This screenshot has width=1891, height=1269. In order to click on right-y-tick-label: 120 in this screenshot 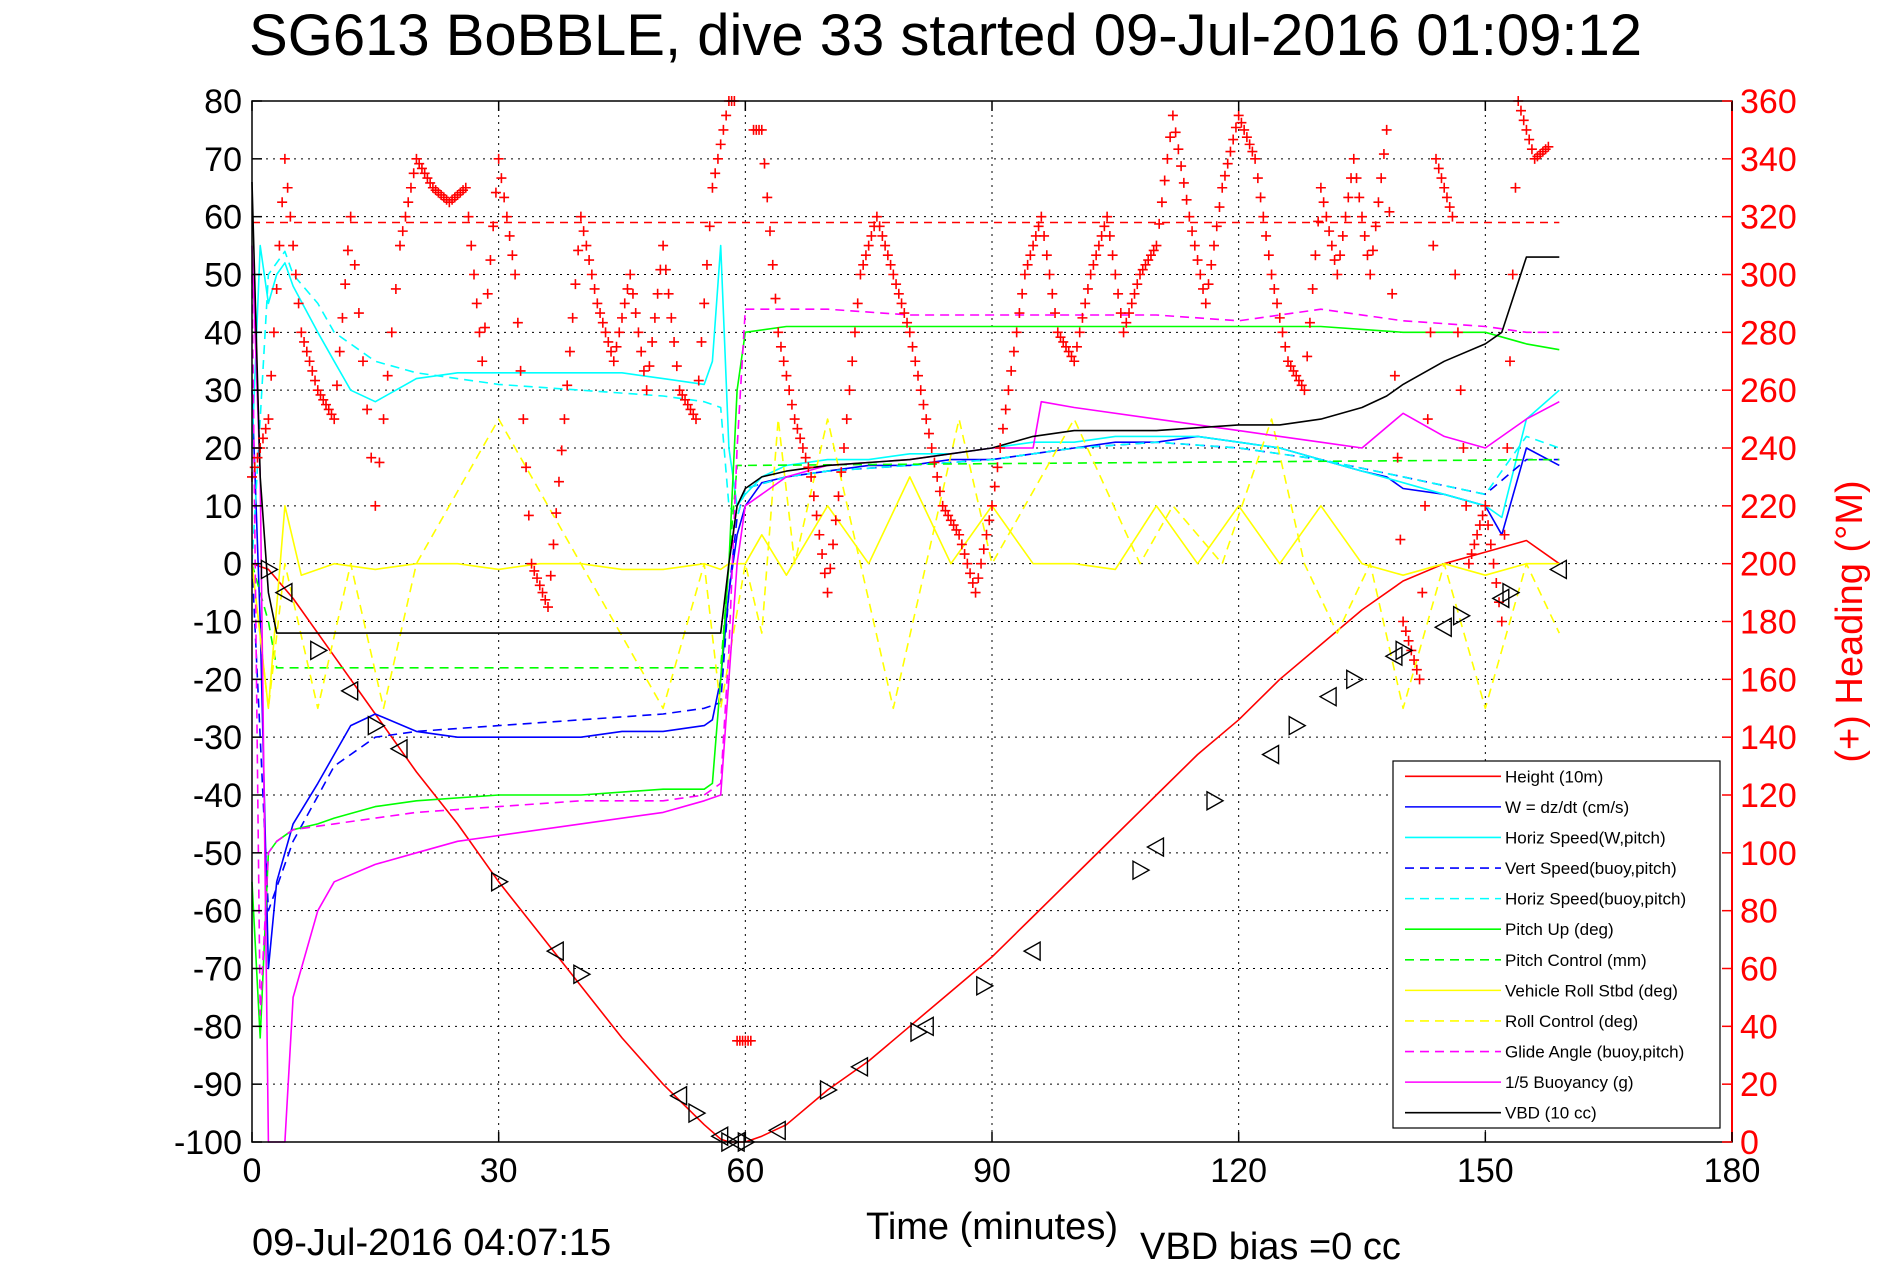, I will do `click(1768, 796)`.